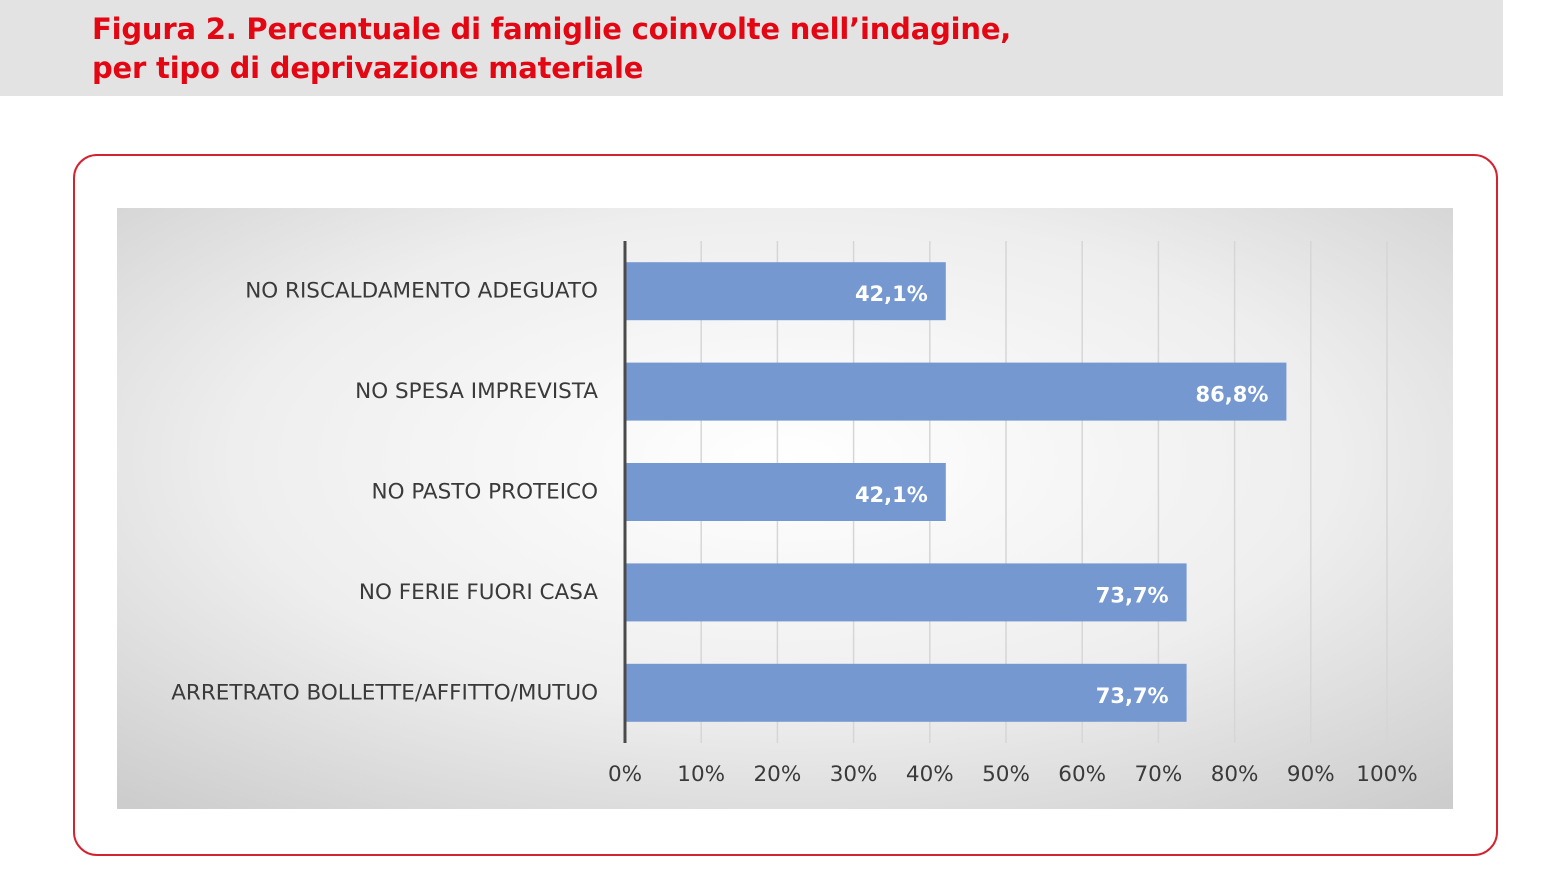 This screenshot has width=1556, height=876. Describe the element at coordinates (778, 774) in the screenshot. I see `x-tick-label: 20%` at that location.